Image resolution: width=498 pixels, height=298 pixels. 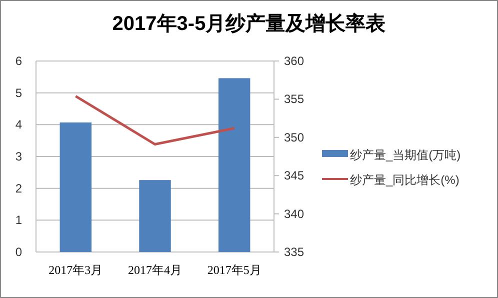 What do you see at coordinates (405, 180) in the screenshot?
I see `legend-label: 纱产量_同比增长(%)` at bounding box center [405, 180].